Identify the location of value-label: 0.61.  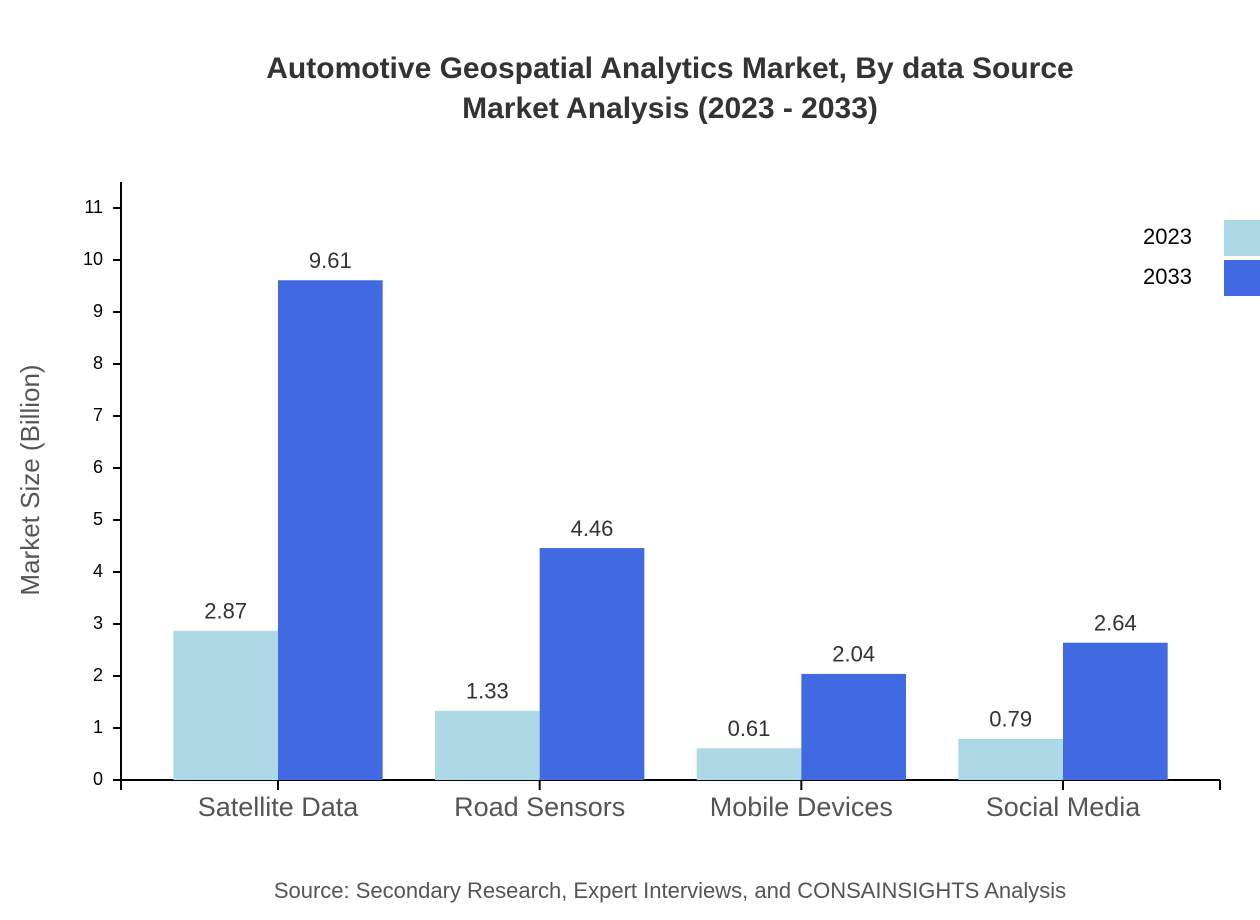
(749, 728).